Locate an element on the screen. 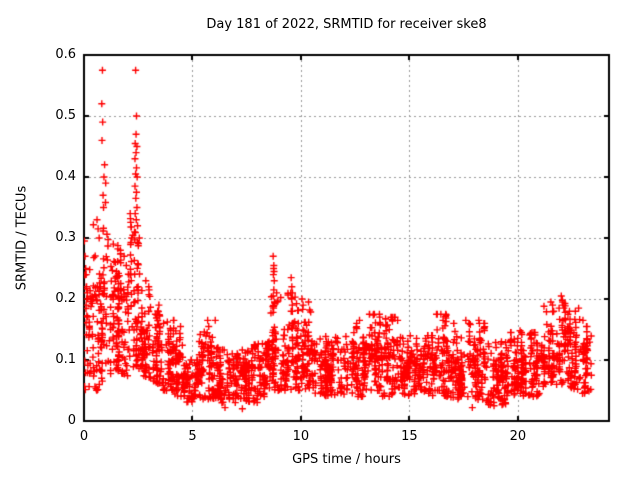  y-tick-label: 0.1 is located at coordinates (65, 359).